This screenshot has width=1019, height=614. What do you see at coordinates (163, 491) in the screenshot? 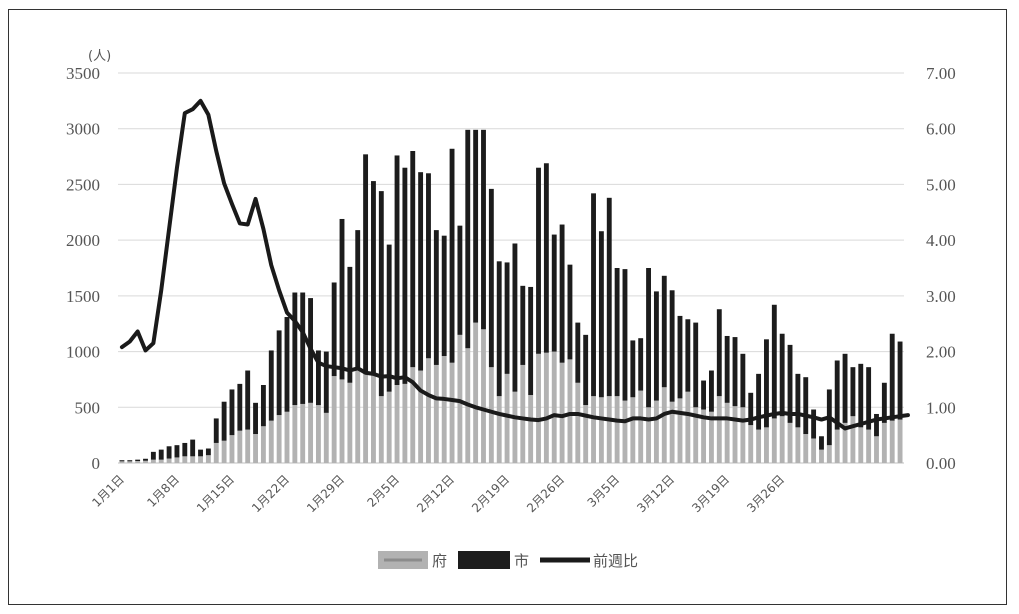
I see `x-tick-label: 1月8日` at bounding box center [163, 491].